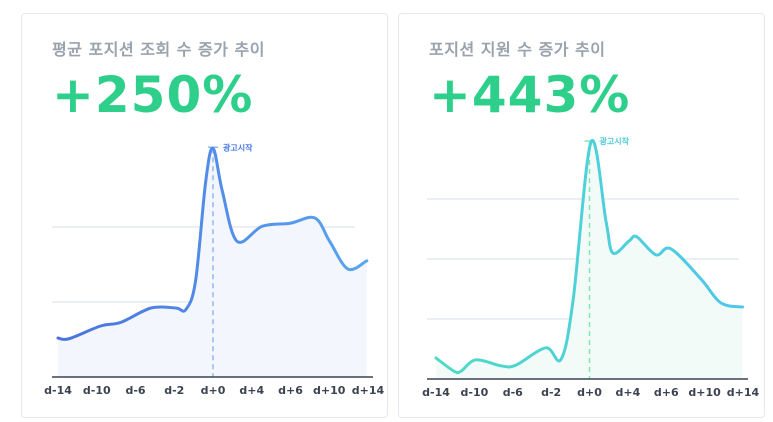 The height and width of the screenshot is (422, 773). Describe the element at coordinates (158, 49) in the screenshot. I see `card-title: 평균 포지션 조회 수 증가 추이` at that location.